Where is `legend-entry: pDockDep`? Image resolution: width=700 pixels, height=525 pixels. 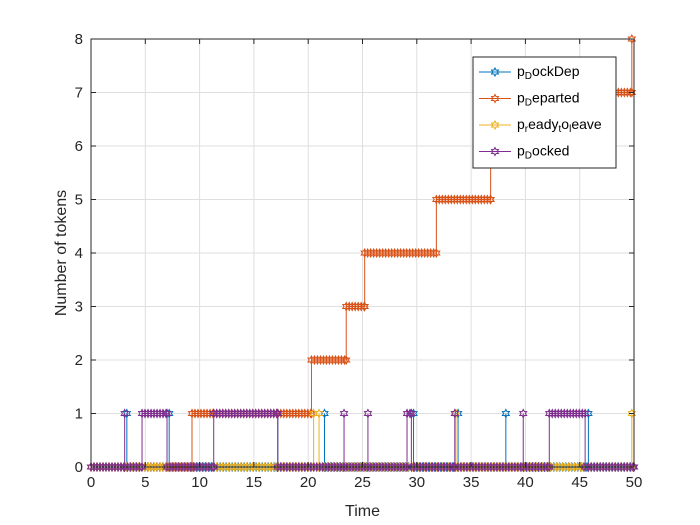
legend-entry: pDockDep is located at coordinates (529, 72).